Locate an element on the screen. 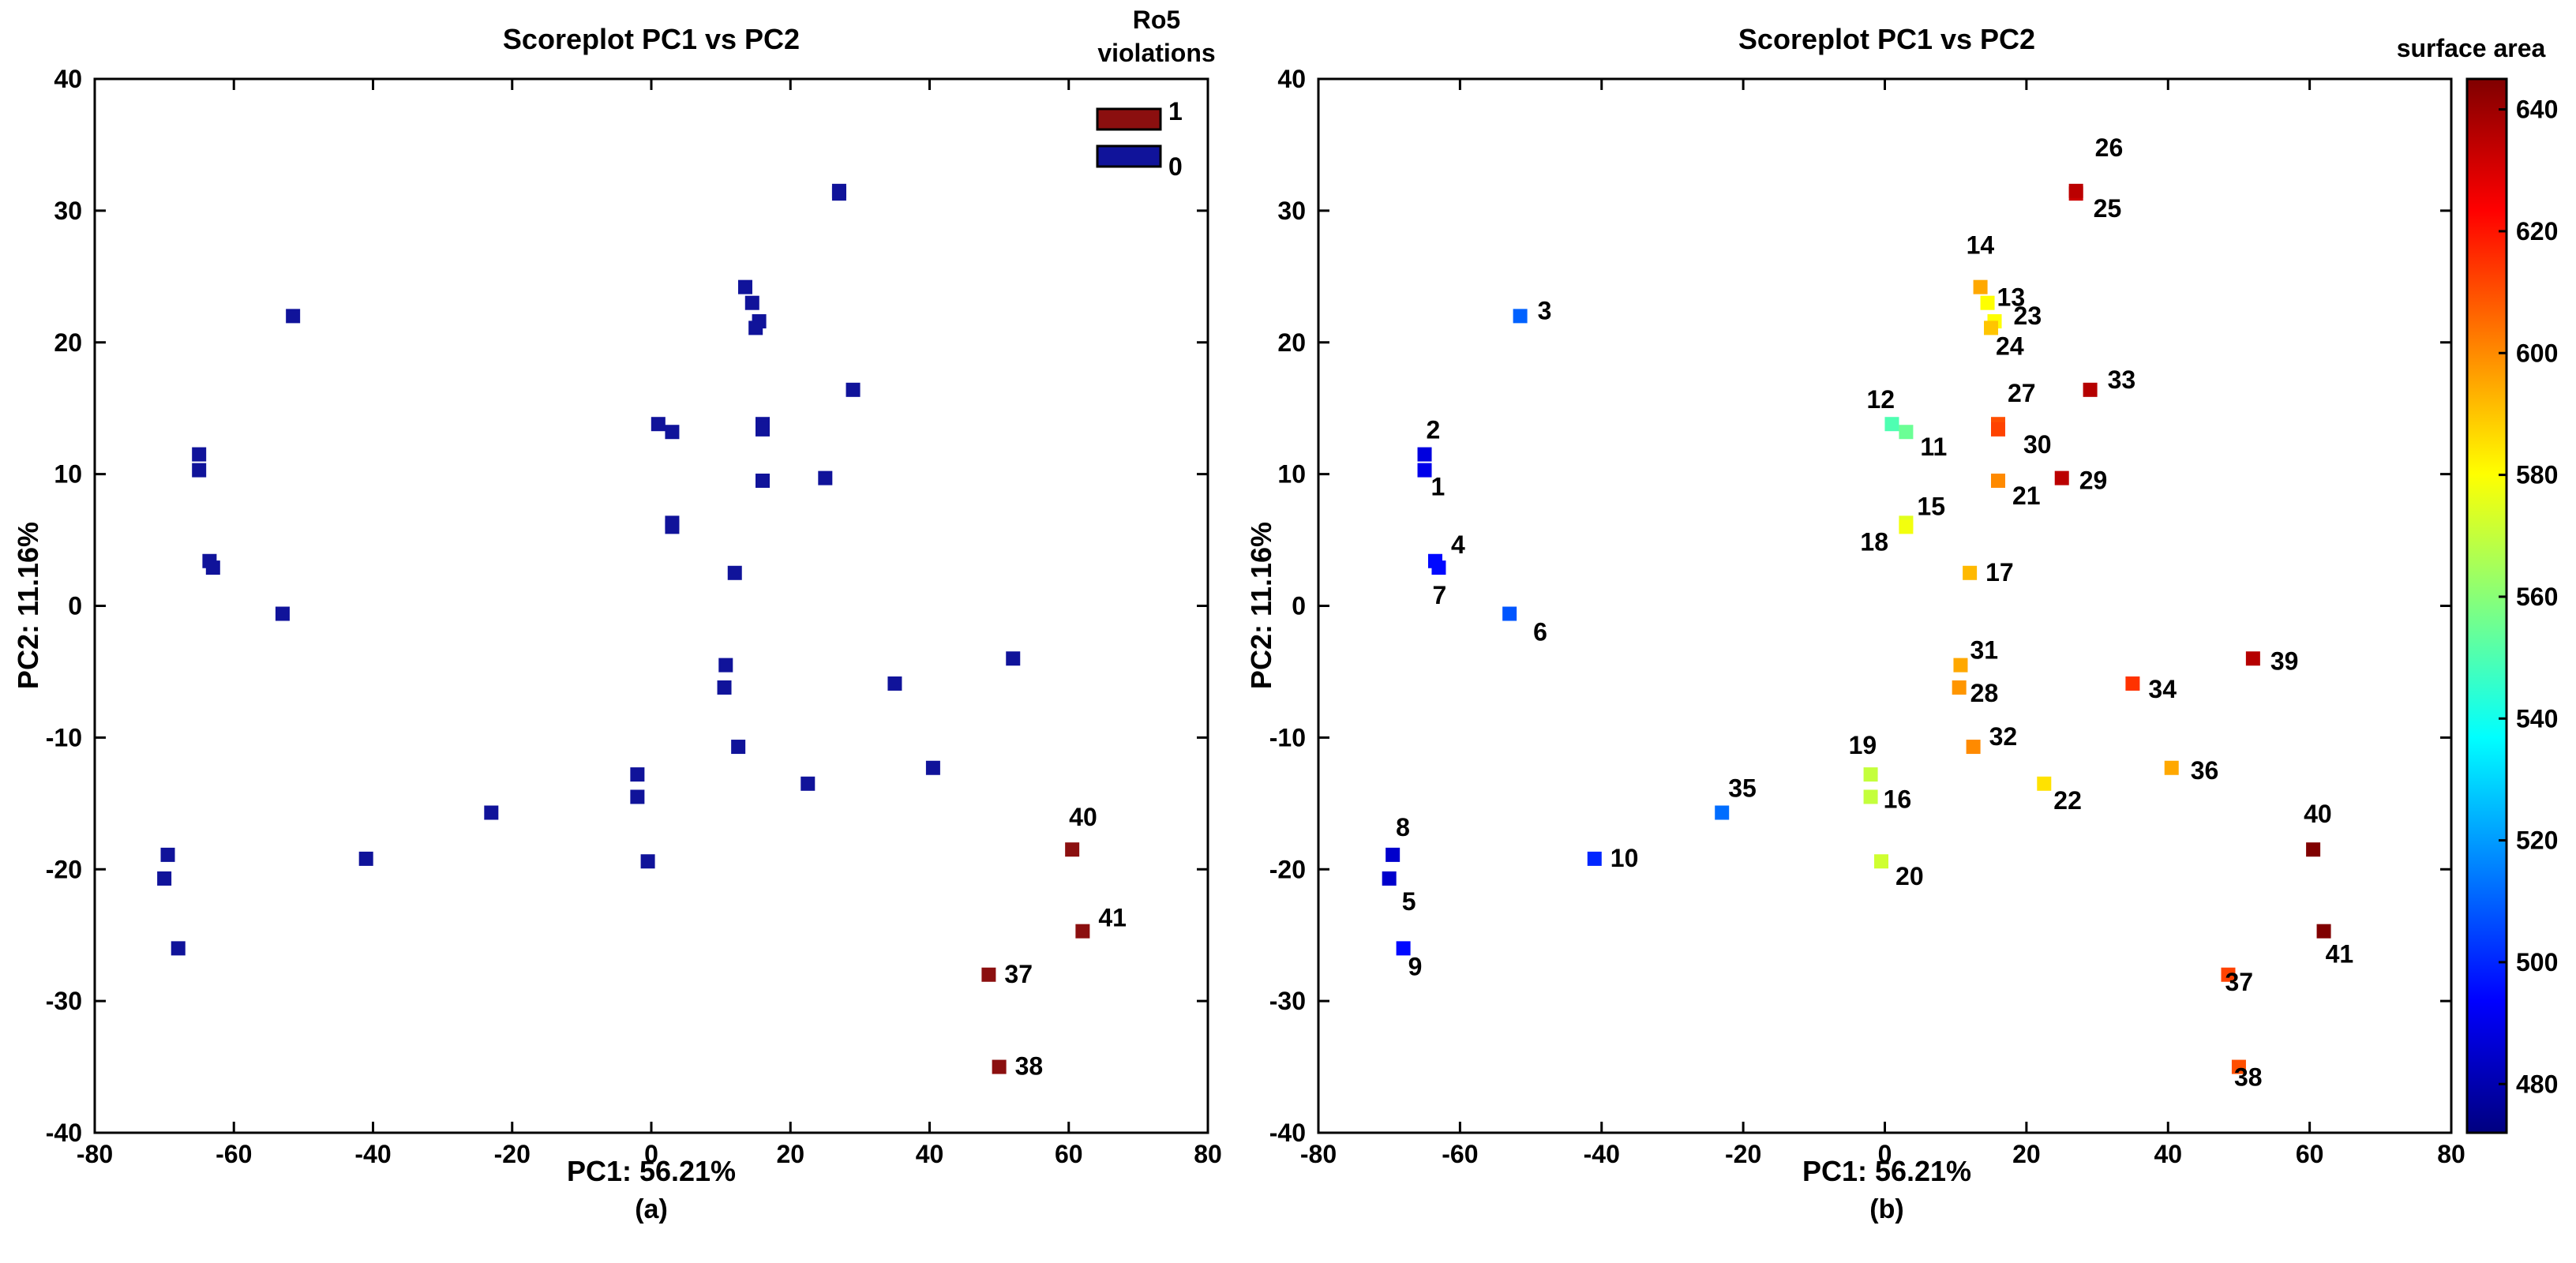  legend-title-line2: violations is located at coordinates (1156, 53).